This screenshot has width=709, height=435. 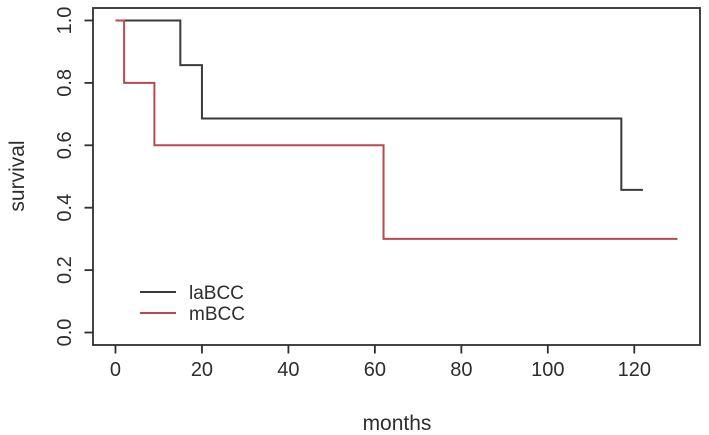 I want to click on y-tick-label: 0.8, so click(x=65, y=83).